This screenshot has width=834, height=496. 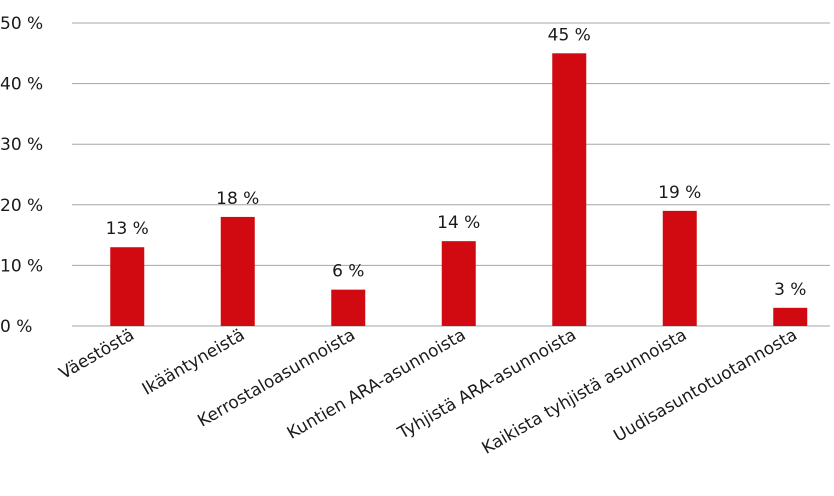 I want to click on data-label: 45 %, so click(x=569, y=35).